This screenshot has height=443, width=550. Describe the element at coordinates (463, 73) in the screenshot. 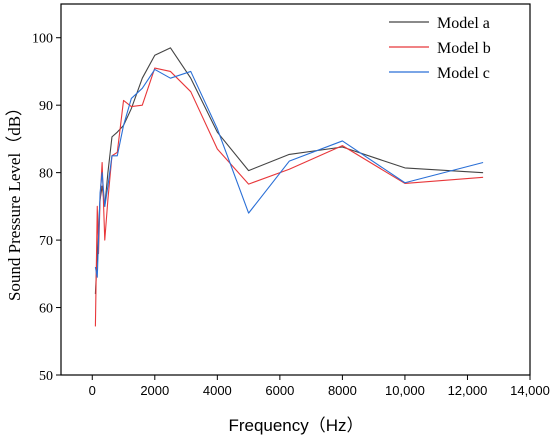

I see `legend-label: Model c` at that location.